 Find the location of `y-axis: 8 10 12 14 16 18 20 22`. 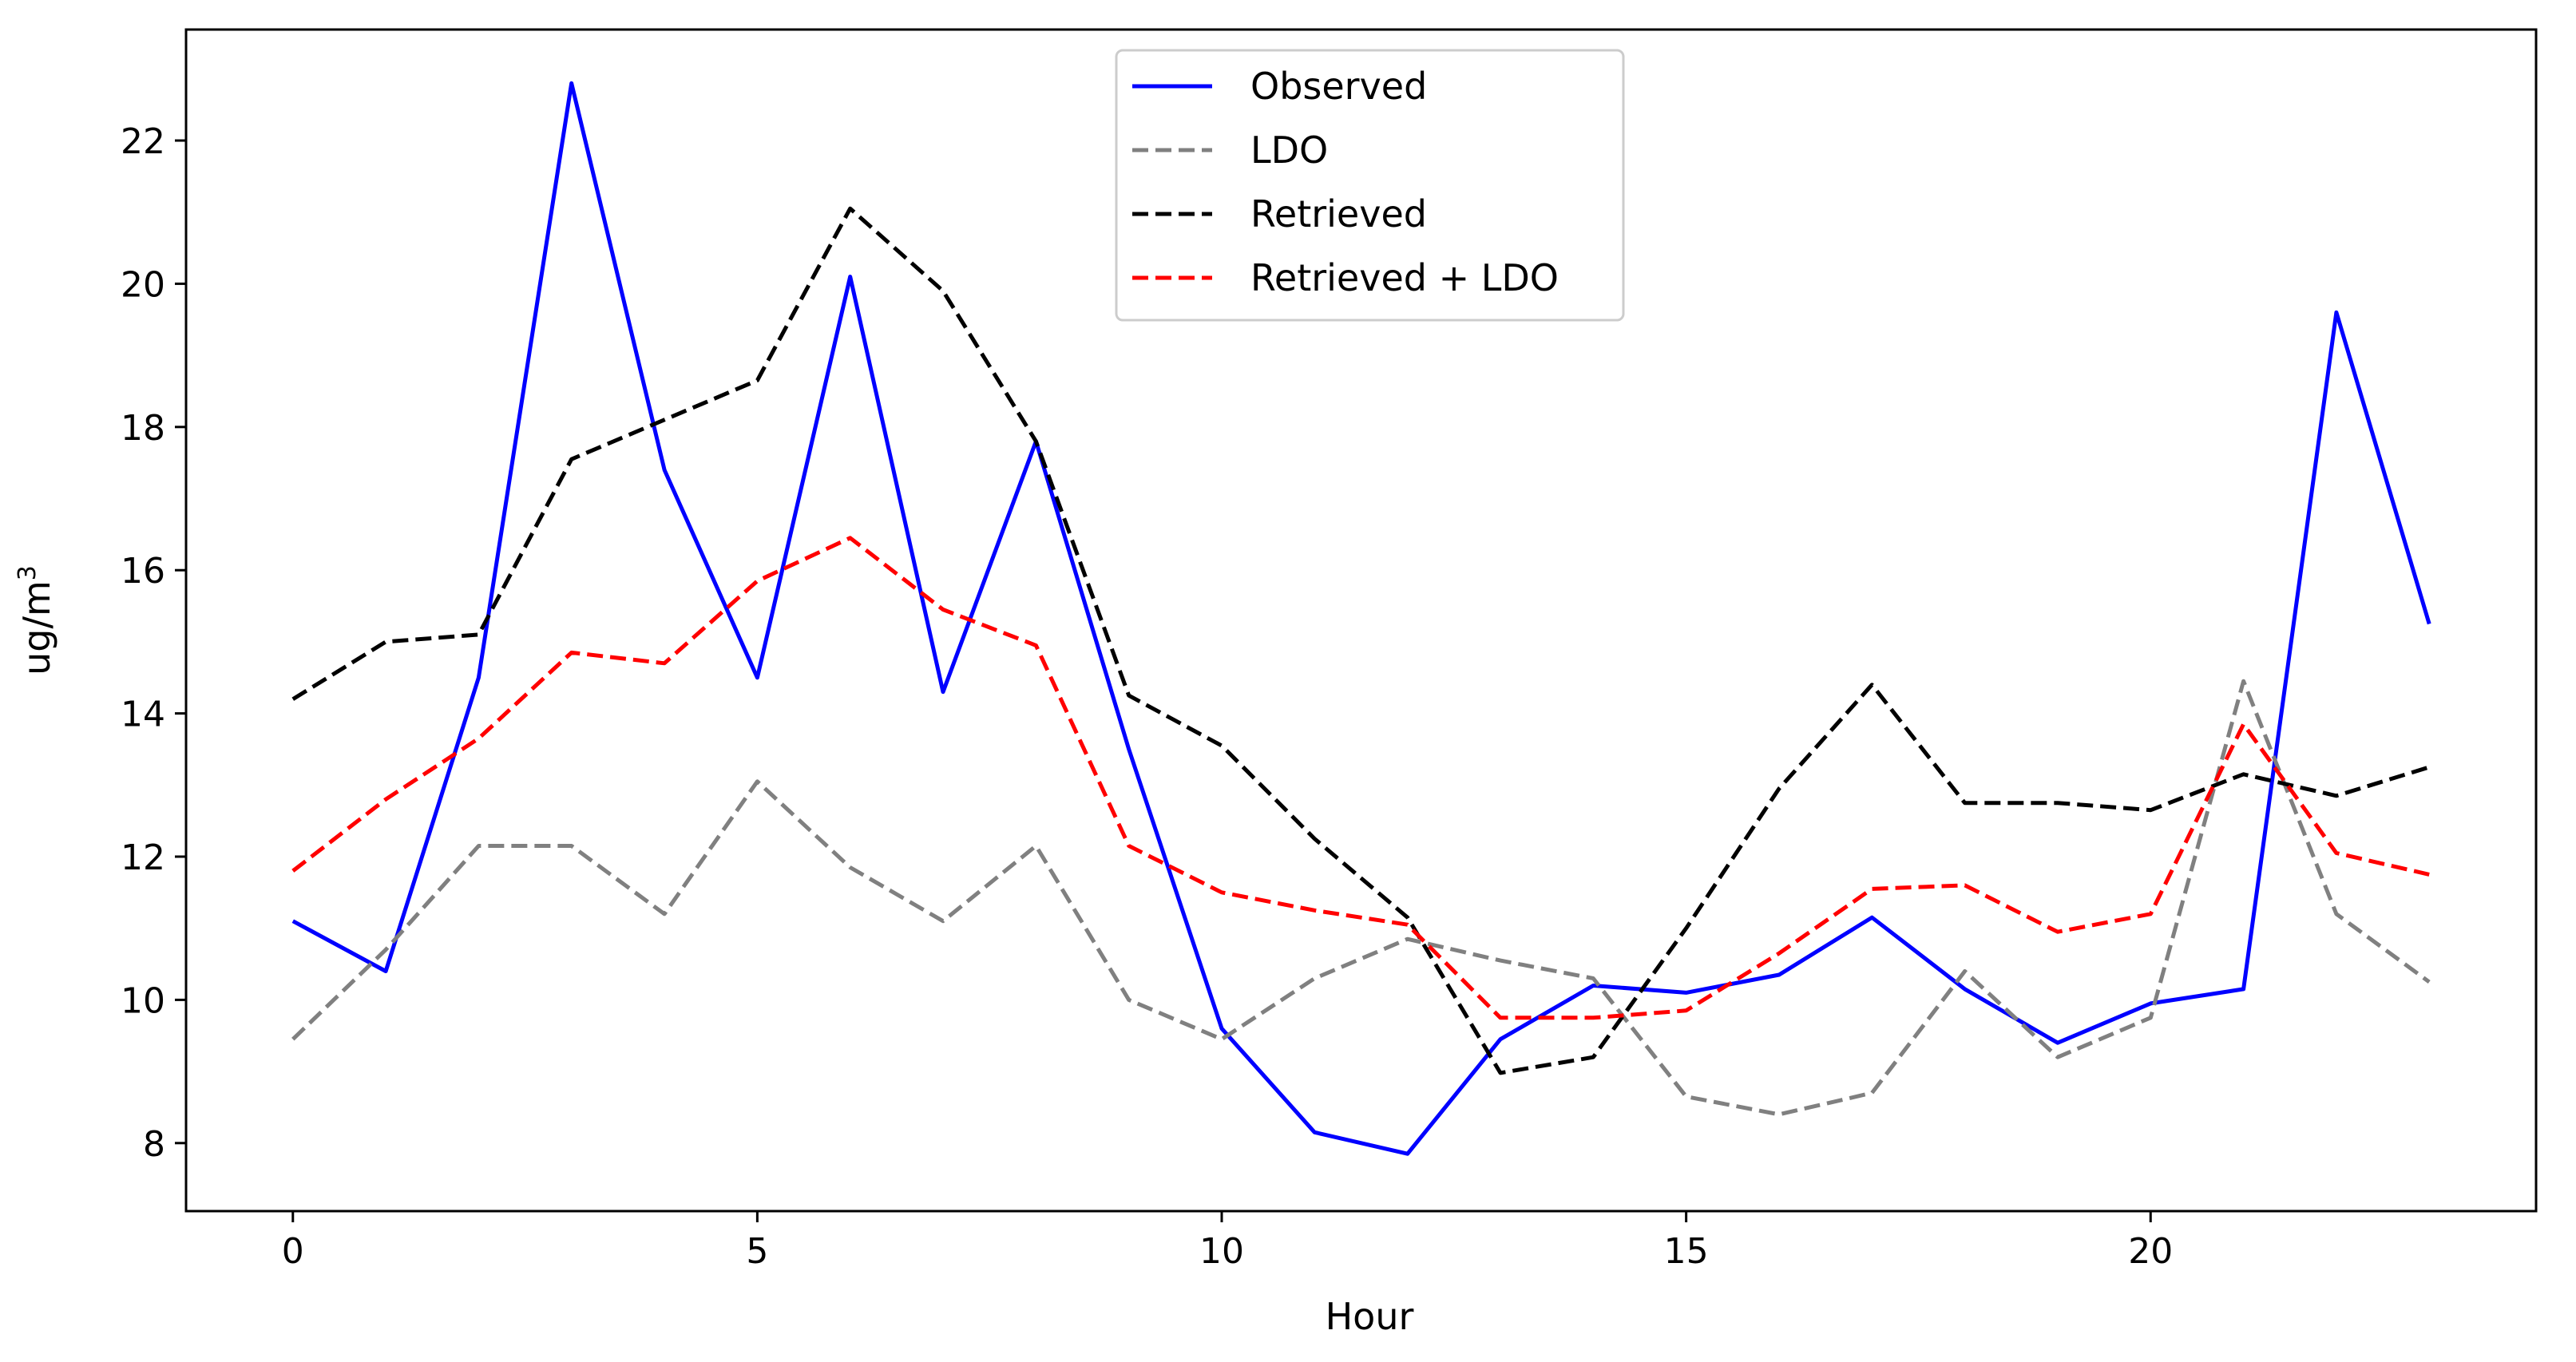

y-axis: 8 10 12 14 16 18 20 22 is located at coordinates (153, 643).